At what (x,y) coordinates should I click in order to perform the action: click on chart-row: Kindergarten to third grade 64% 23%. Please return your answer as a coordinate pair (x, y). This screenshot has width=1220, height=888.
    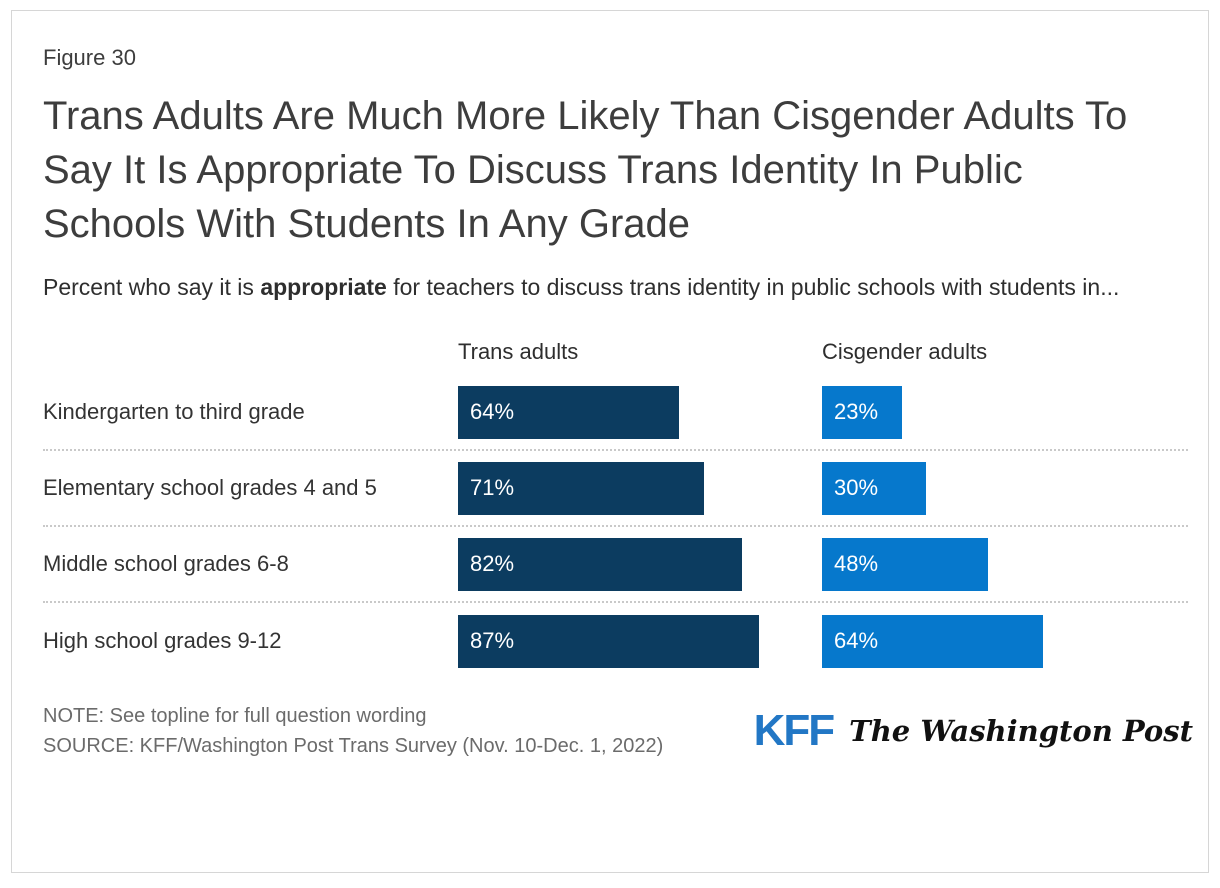
    Looking at the image, I should click on (615, 413).